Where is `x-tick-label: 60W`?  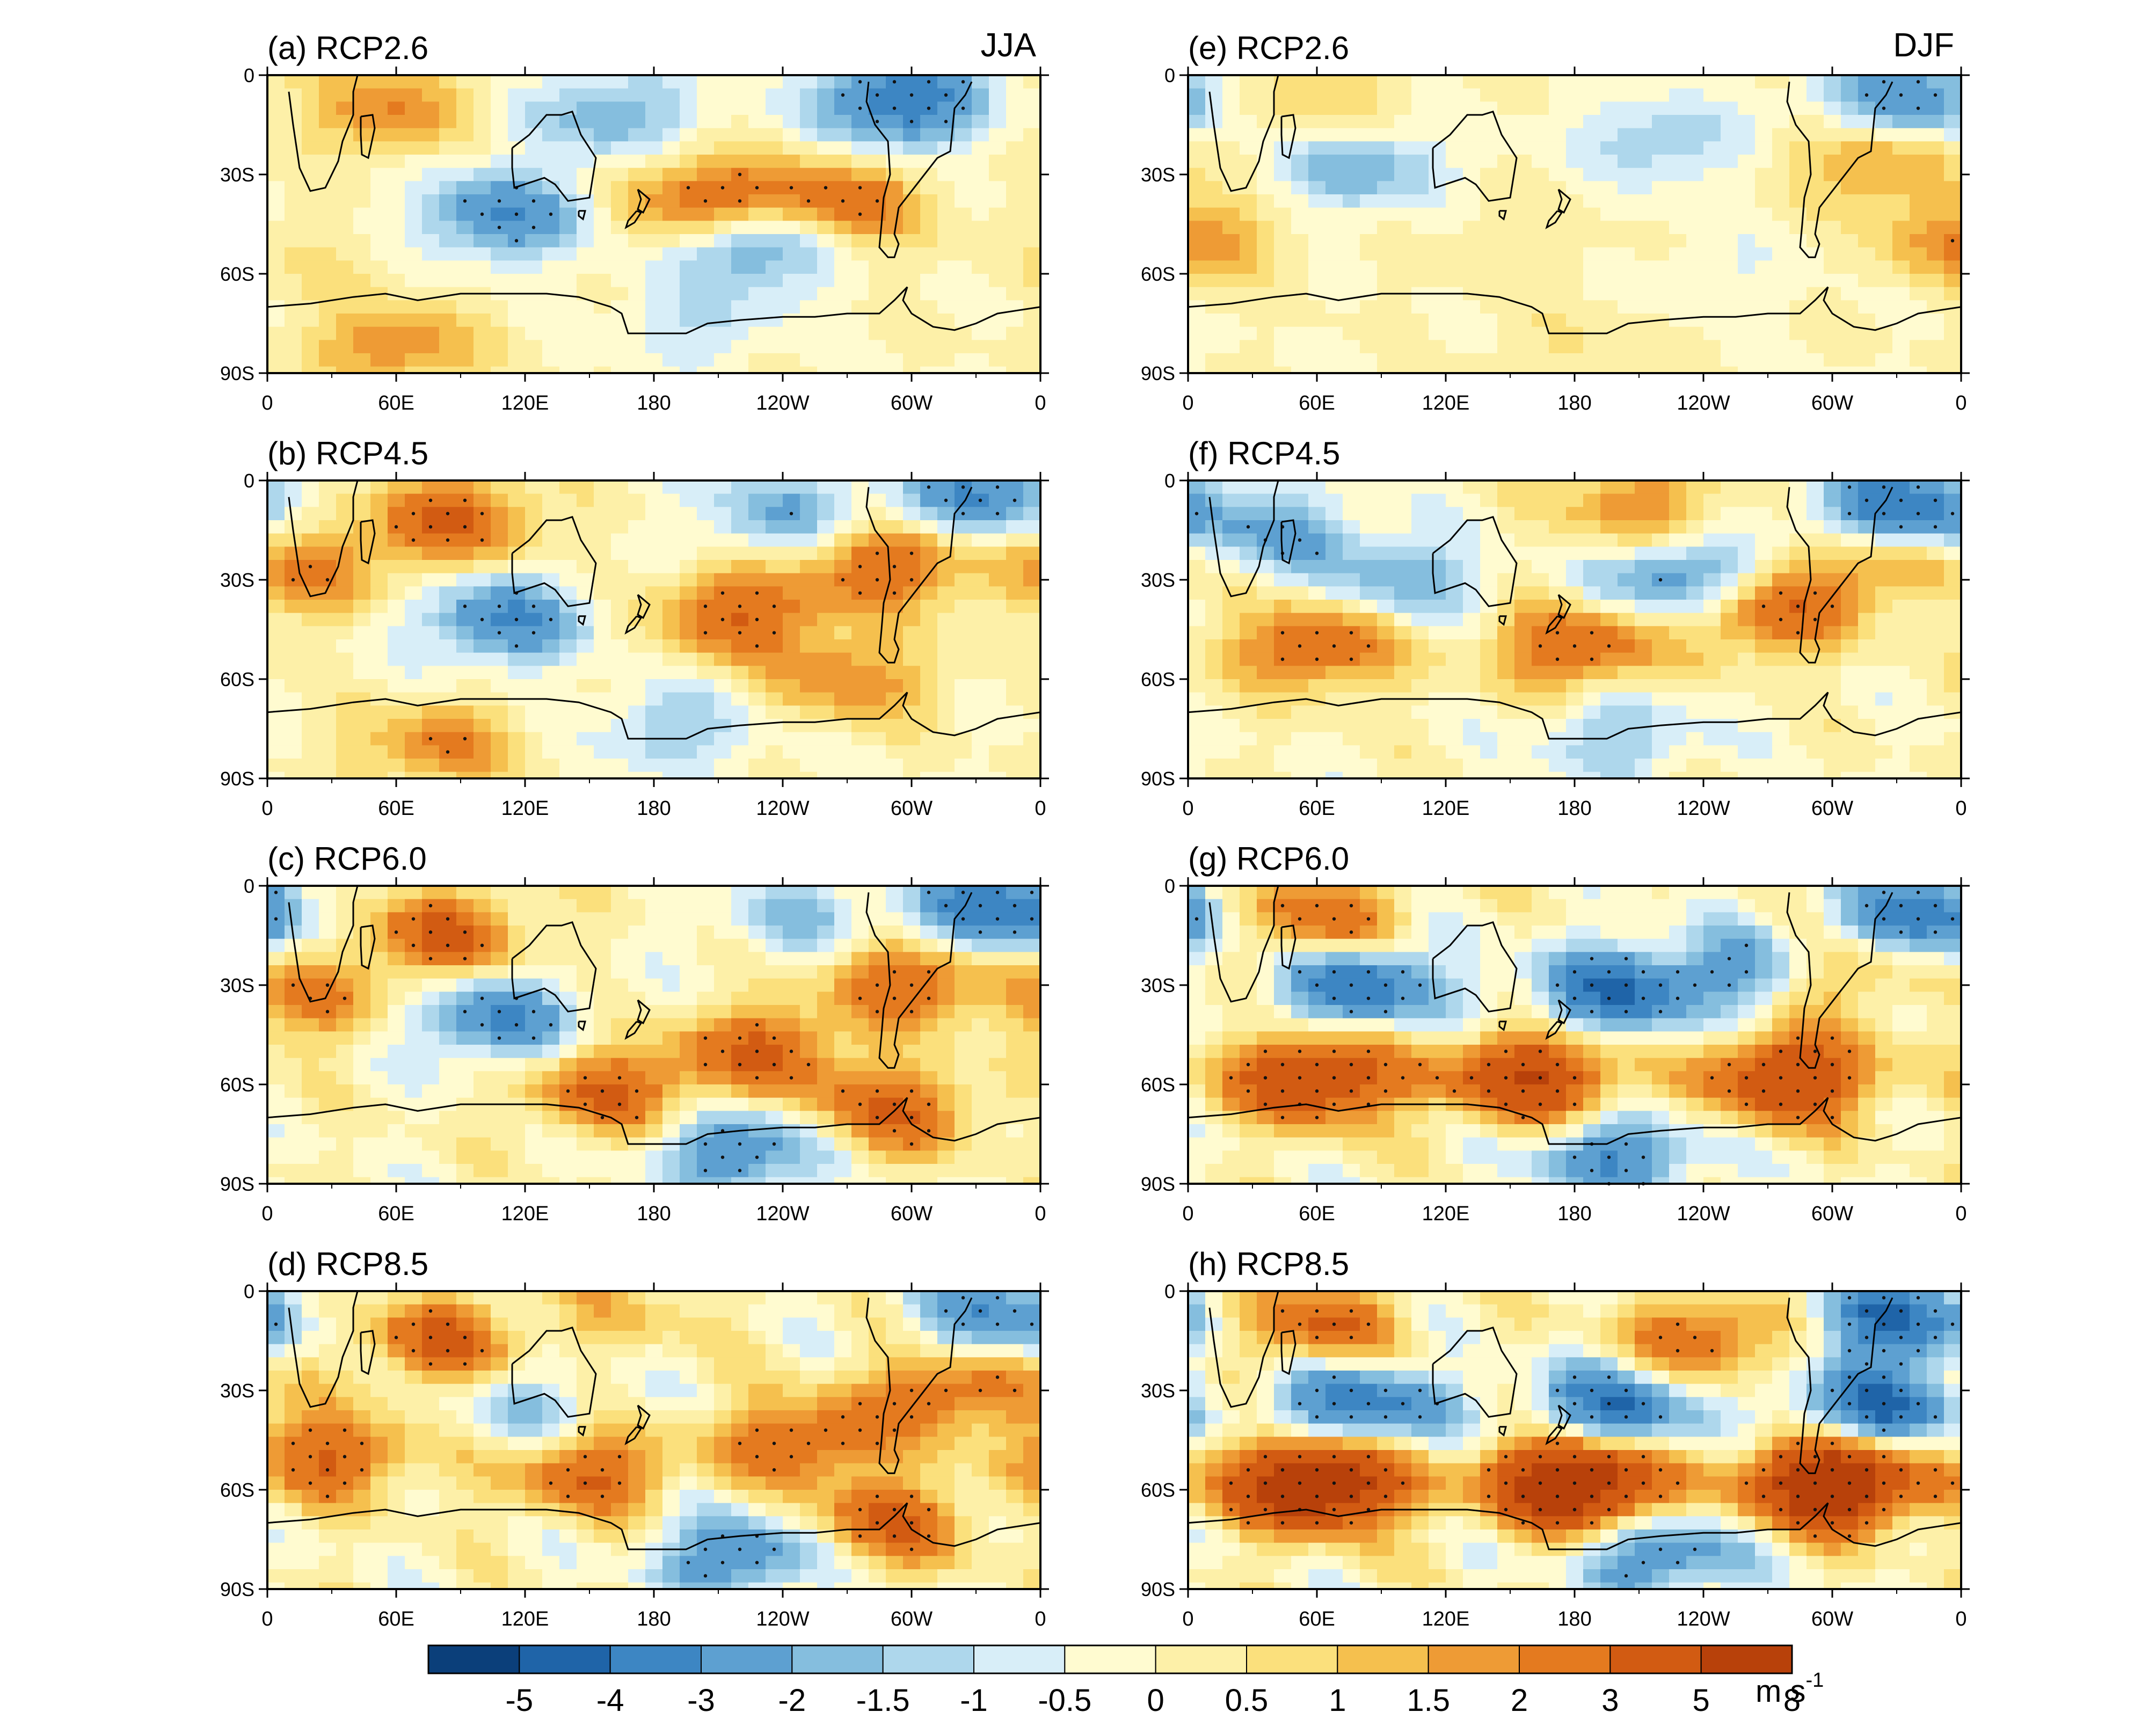
x-tick-label: 60W is located at coordinates (912, 1214).